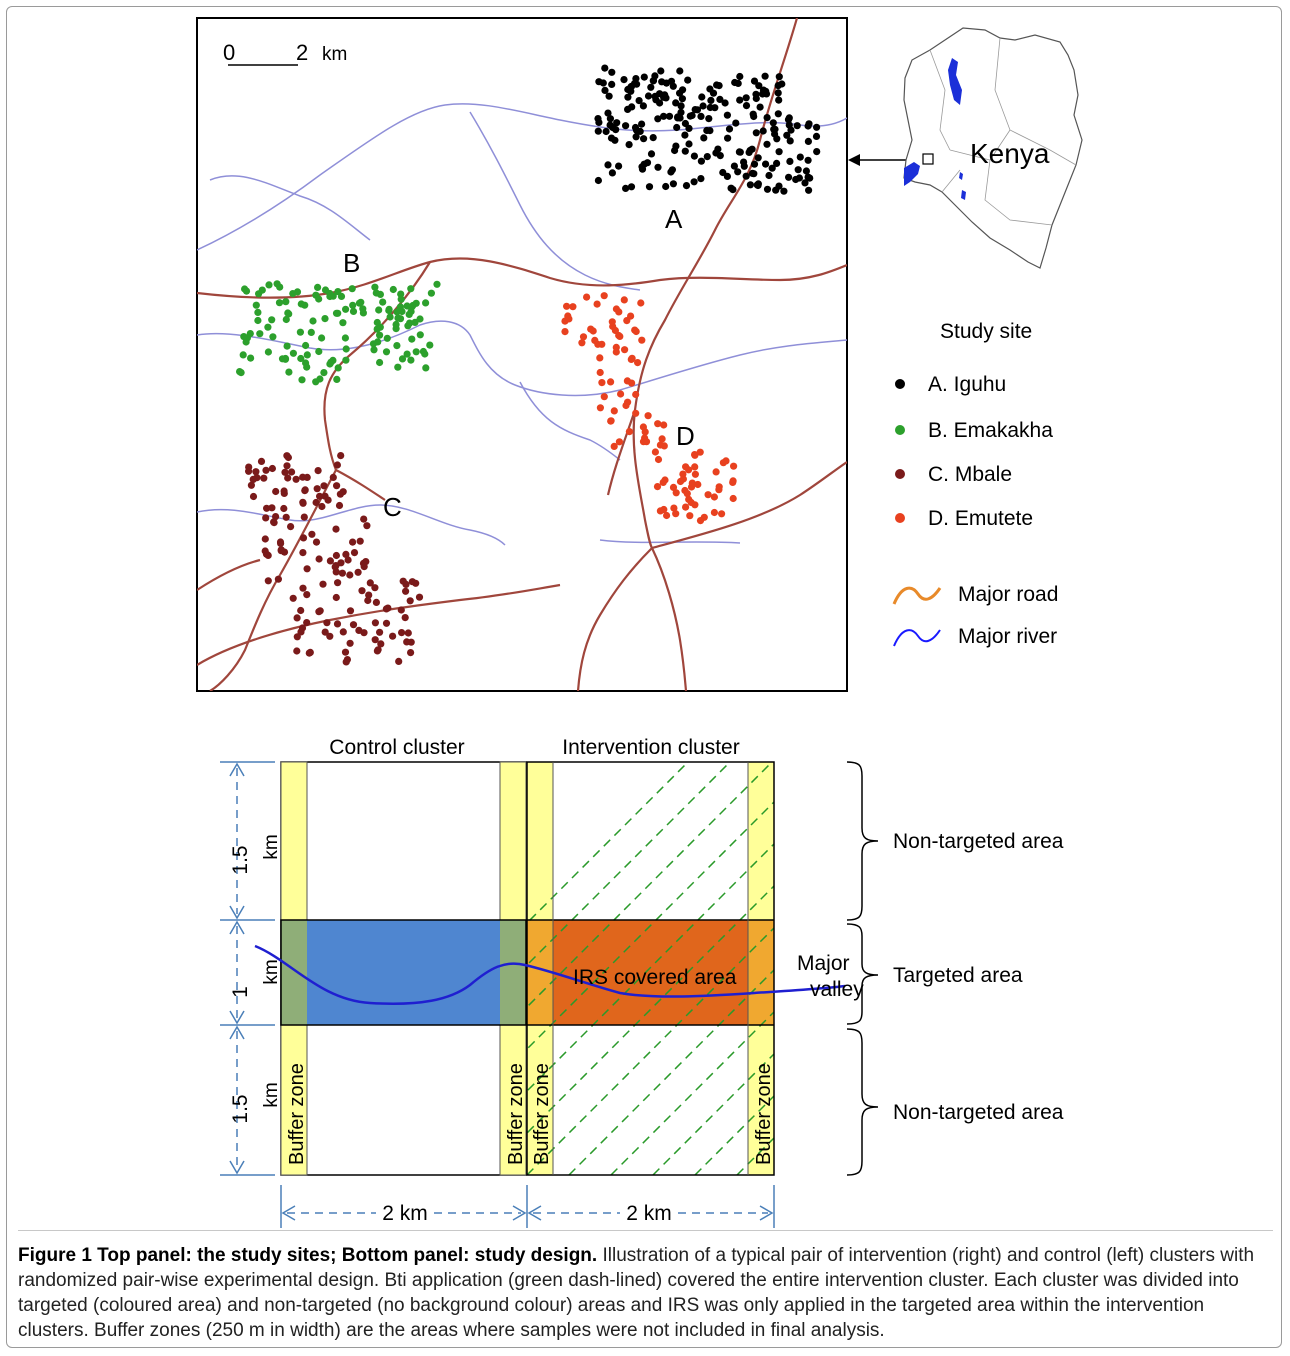 The height and width of the screenshot is (1356, 1290). Describe the element at coordinates (764, 1114) in the screenshot. I see `buffer-label-4: Buffer zone` at that location.